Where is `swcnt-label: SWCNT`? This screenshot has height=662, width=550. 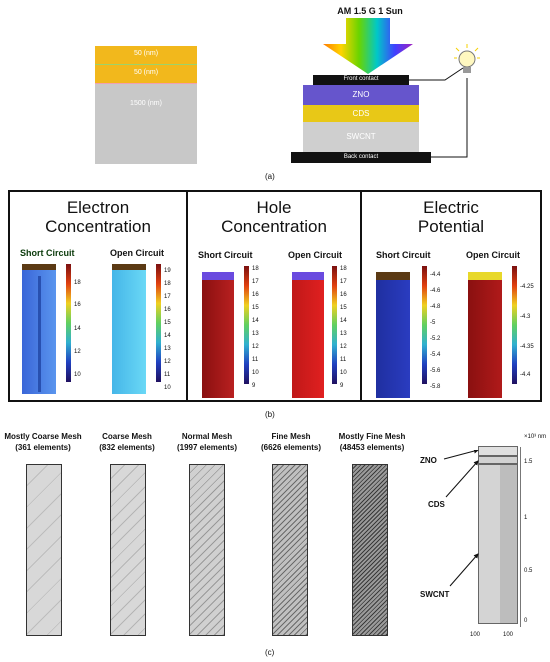
swcnt-label: SWCNT is located at coordinates (361, 136).